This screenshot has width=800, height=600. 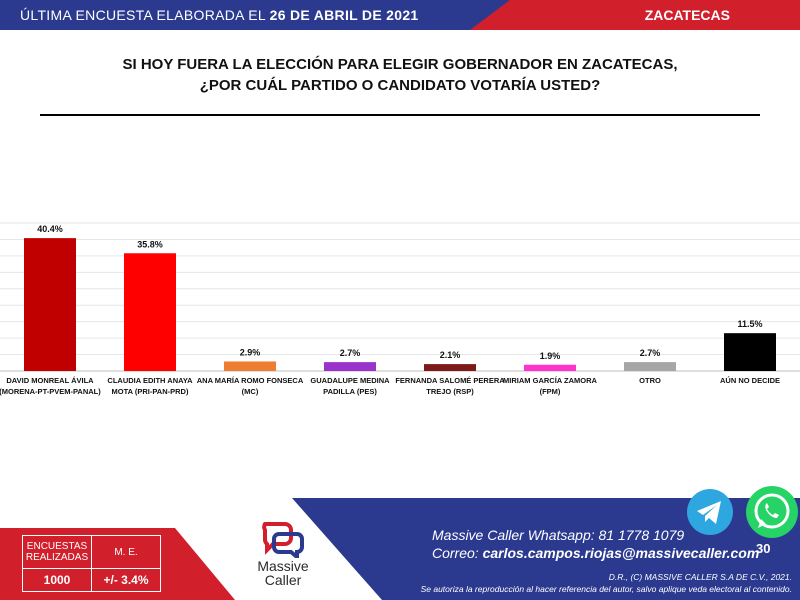 What do you see at coordinates (50, 229) in the screenshot?
I see `data-label: 40.4%` at bounding box center [50, 229].